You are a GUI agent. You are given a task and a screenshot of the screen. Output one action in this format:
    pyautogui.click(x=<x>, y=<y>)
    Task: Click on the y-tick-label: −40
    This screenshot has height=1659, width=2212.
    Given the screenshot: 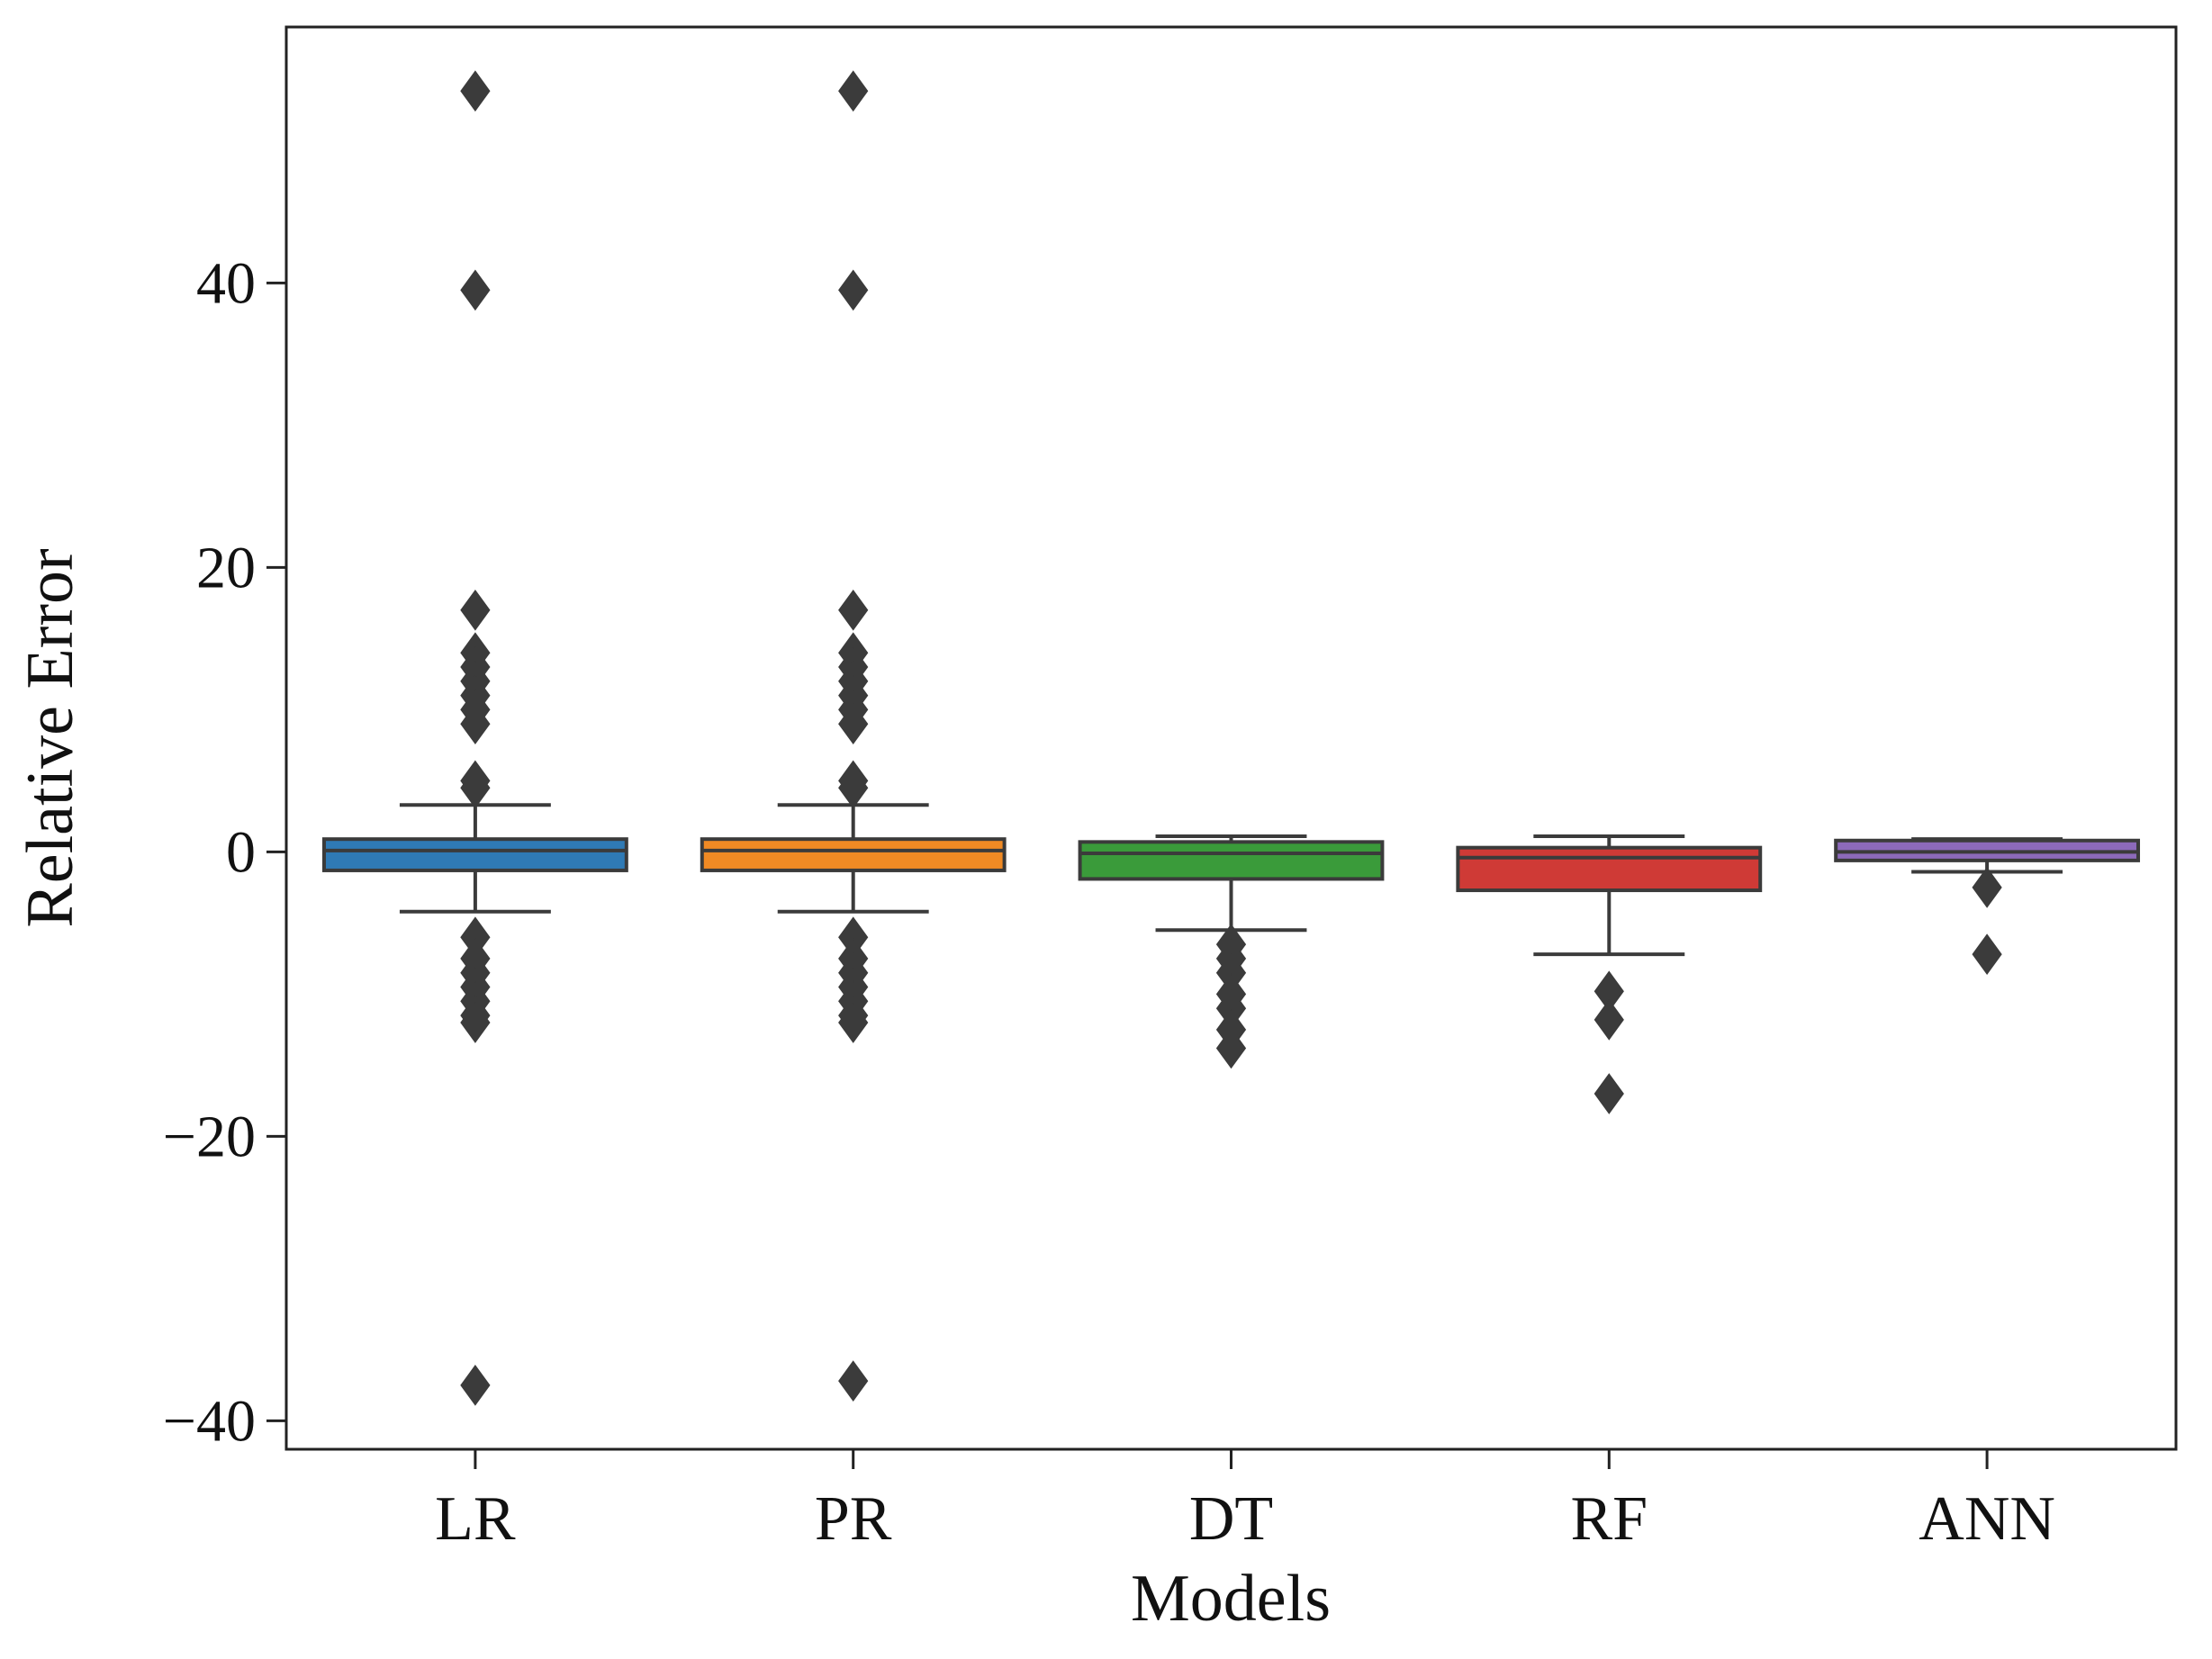 What is the action you would take?
    pyautogui.click(x=209, y=1421)
    